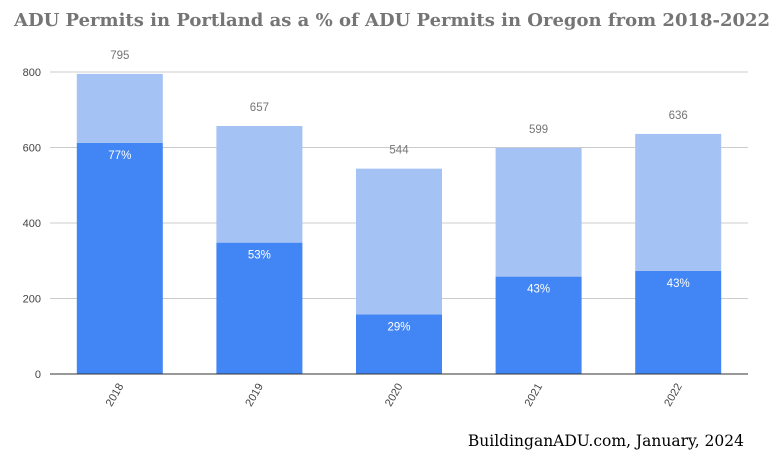 The height and width of the screenshot is (476, 770). I want to click on bar-portland-2022, so click(678, 322).